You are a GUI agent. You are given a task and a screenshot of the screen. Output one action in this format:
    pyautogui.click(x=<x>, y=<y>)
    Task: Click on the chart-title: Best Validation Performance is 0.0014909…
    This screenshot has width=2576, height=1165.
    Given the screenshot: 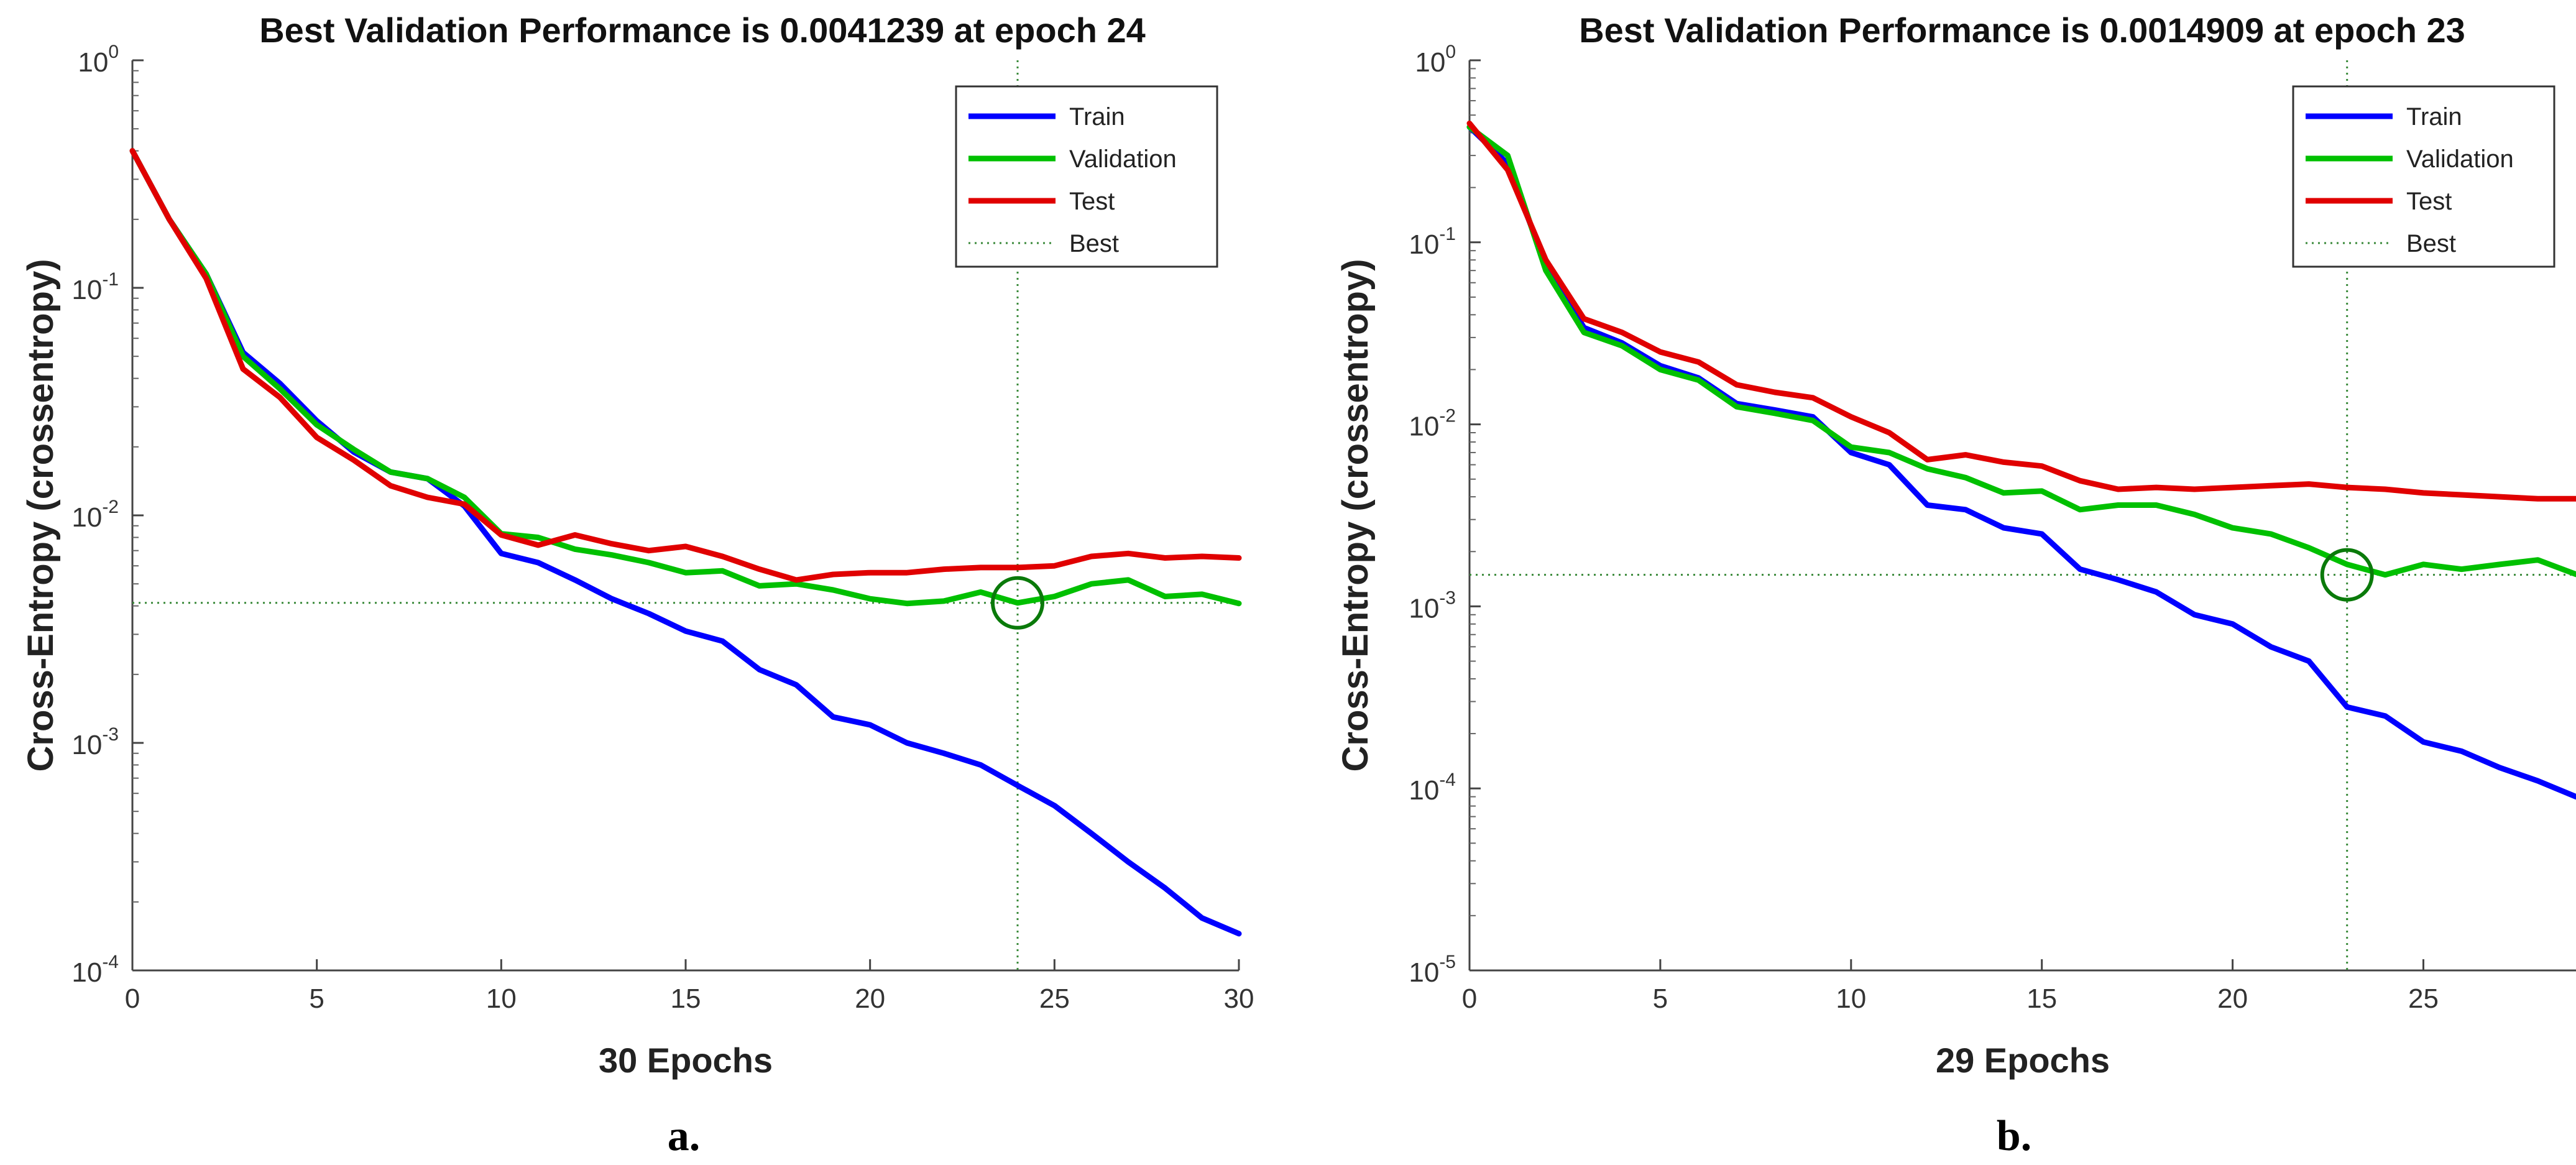 What is the action you would take?
    pyautogui.click(x=2022, y=31)
    